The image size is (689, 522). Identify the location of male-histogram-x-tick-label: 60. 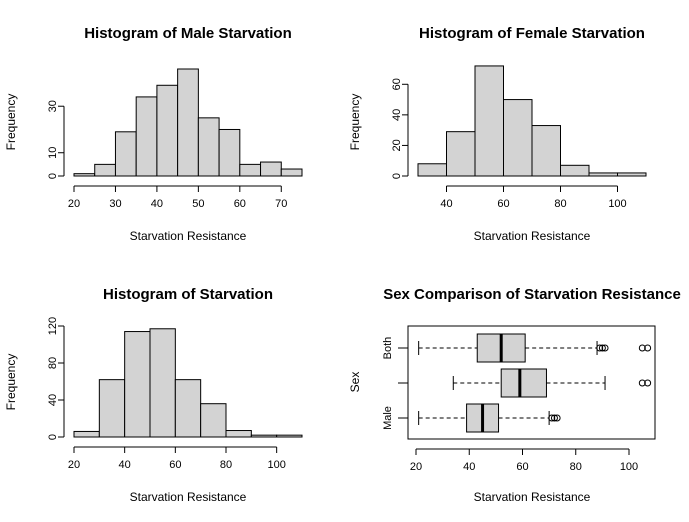
(240, 204).